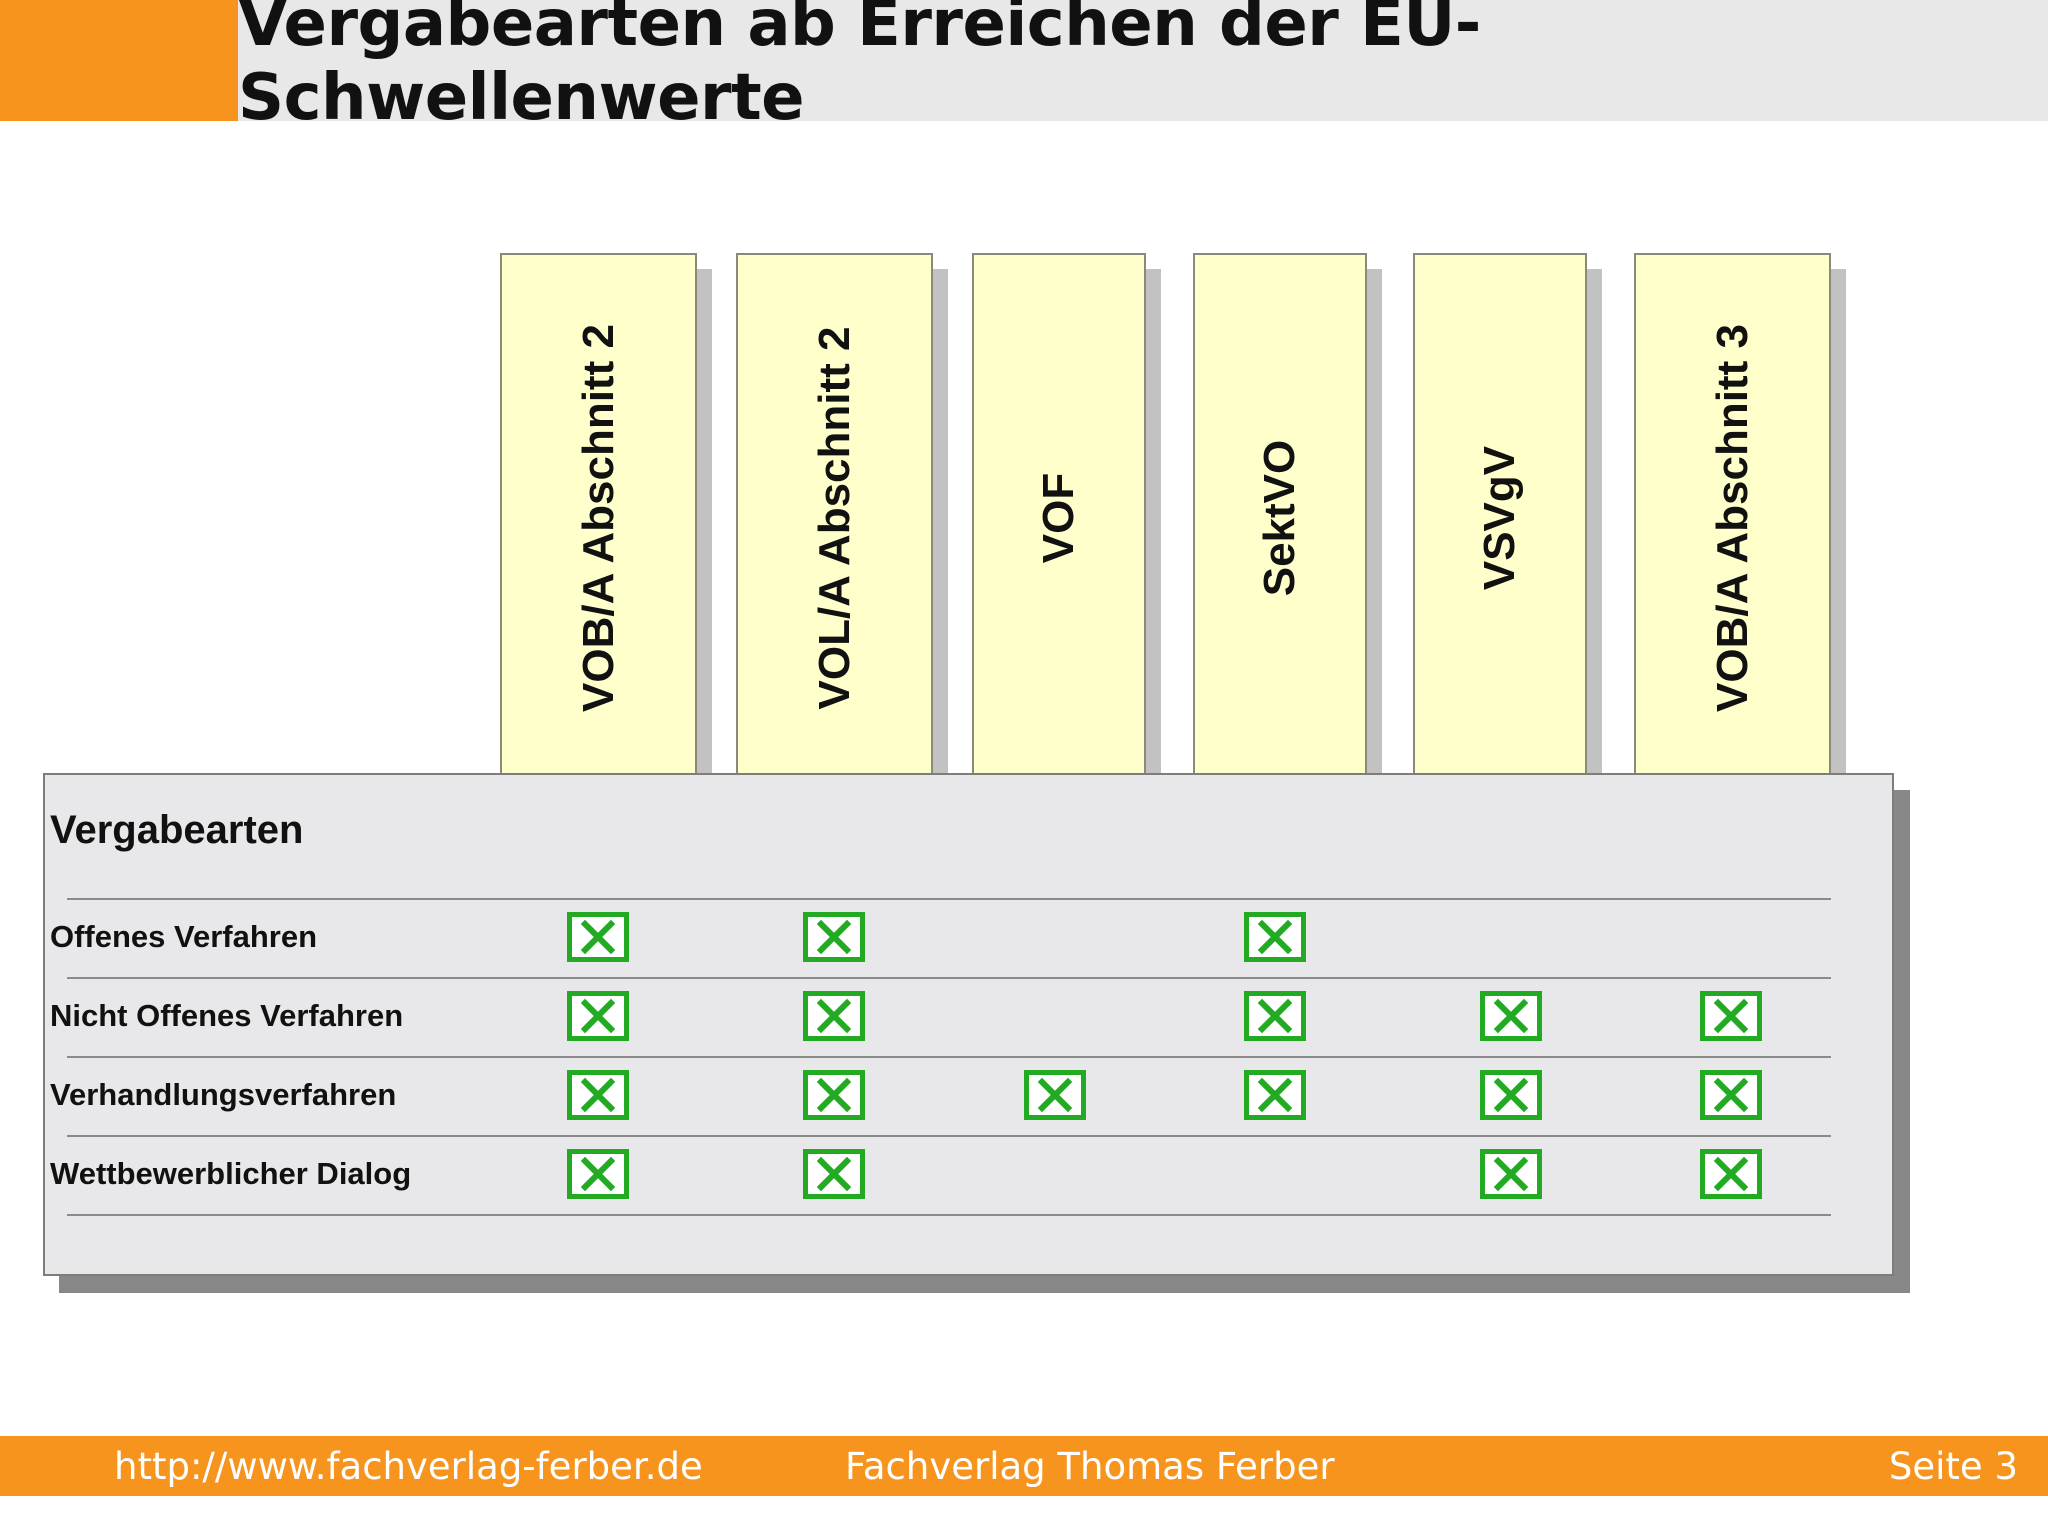  I want to click on column-label: VOB/A Abschnitt 2, so click(598, 517).